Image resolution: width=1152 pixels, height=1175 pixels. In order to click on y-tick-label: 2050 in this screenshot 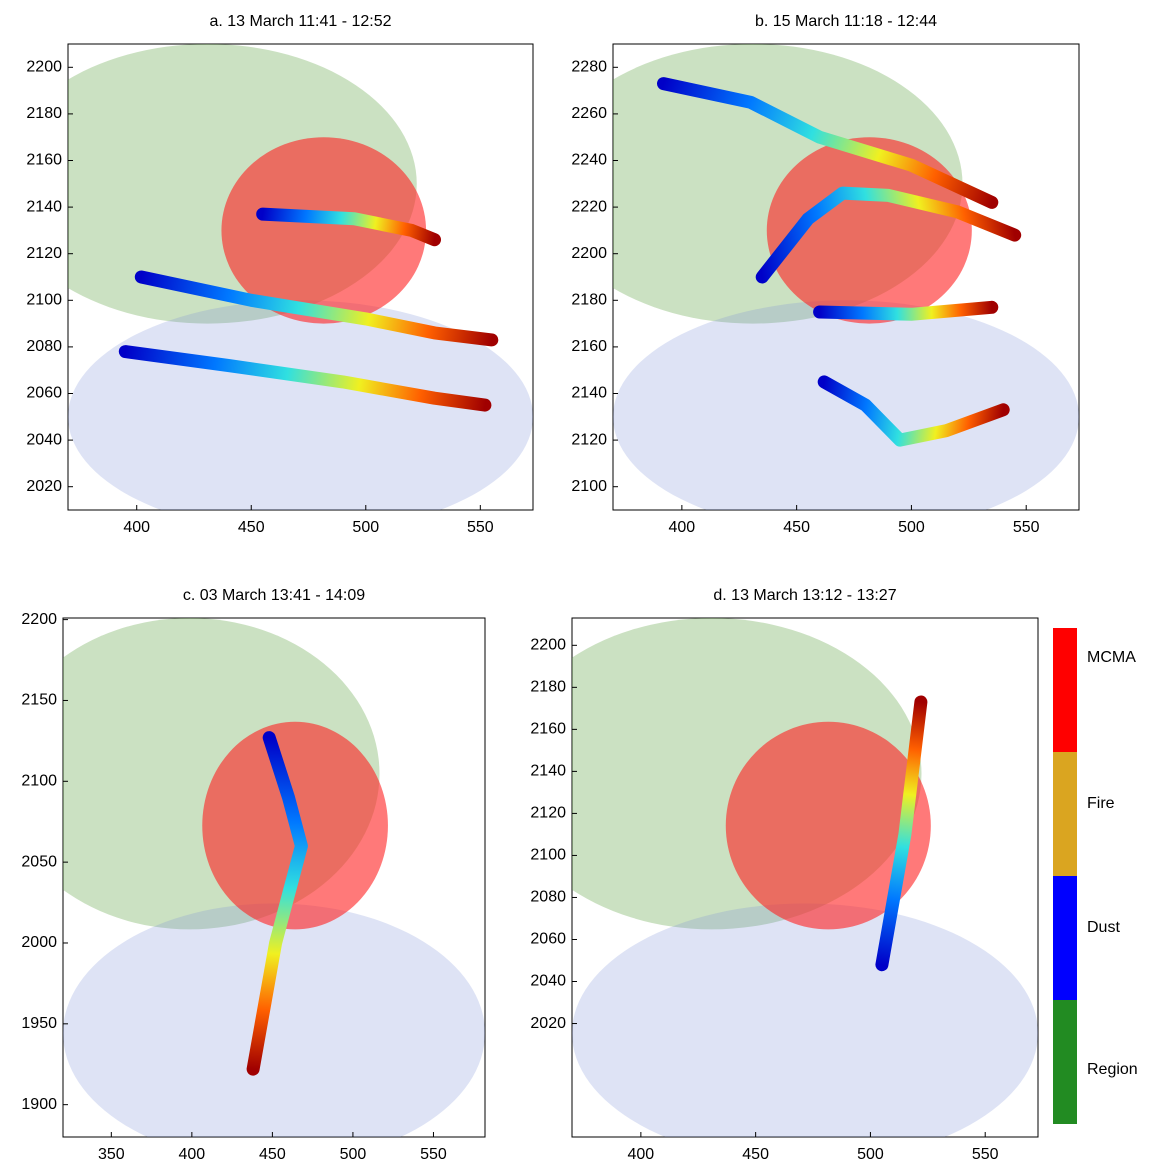, I will do `click(39, 861)`.